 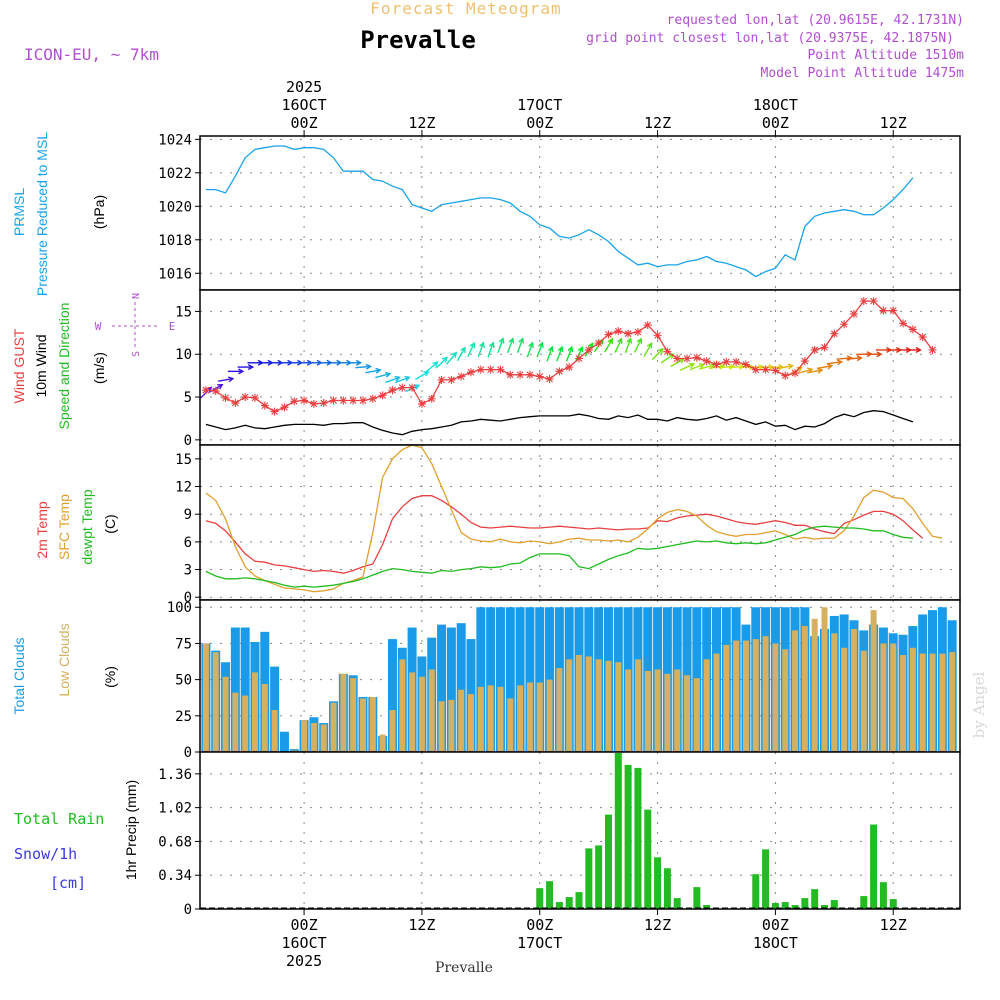 I want to click on pressure-ytick-label: 1022, so click(x=175, y=174).